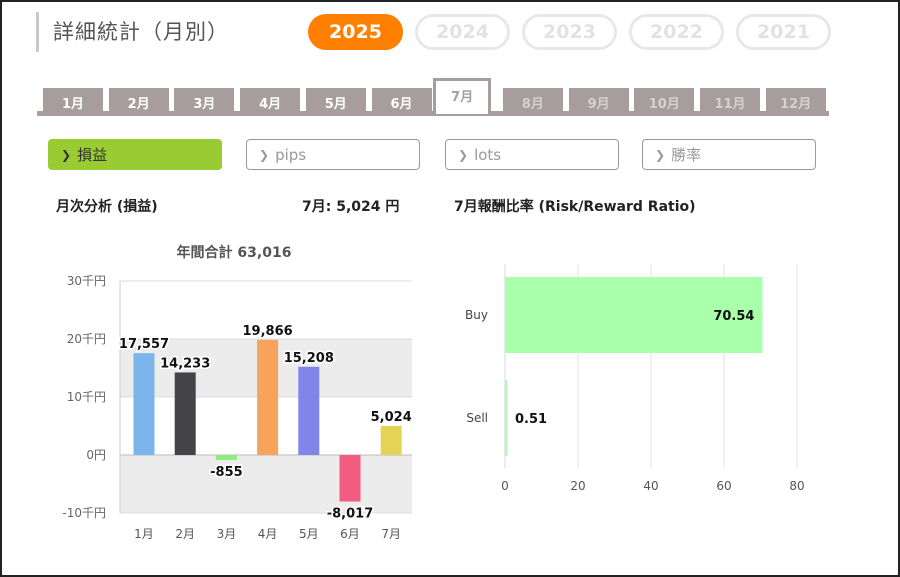 This screenshot has height=577, width=900. I want to click on bar-1月, so click(144, 404).